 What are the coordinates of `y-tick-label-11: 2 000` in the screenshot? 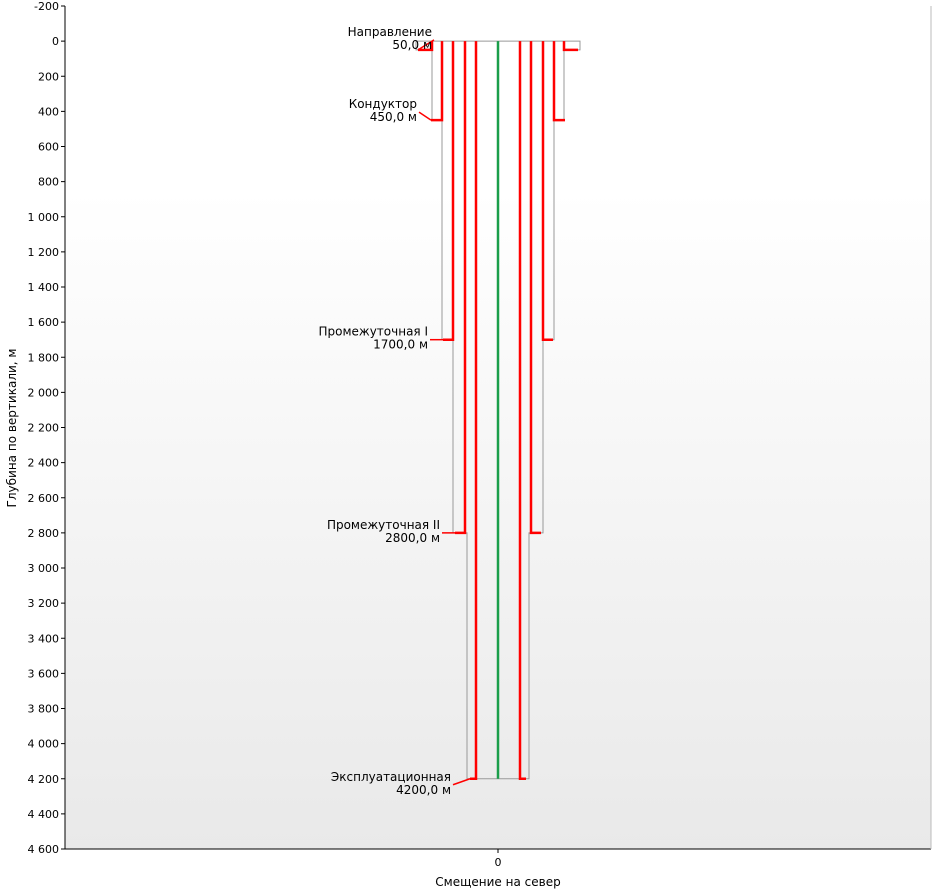 It's located at (44, 392).